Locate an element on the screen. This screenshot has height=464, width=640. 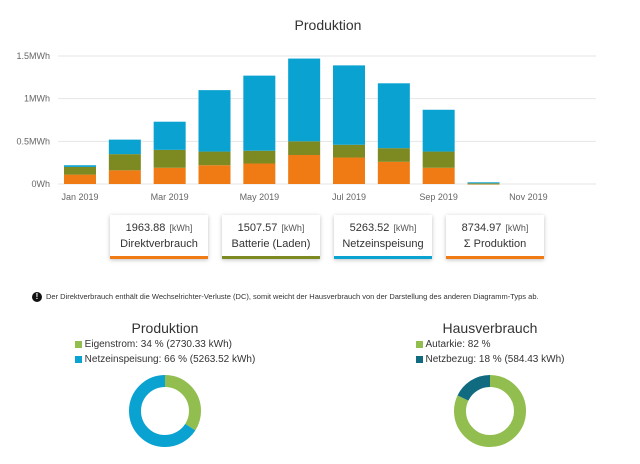
x-tick-label: Jan 2019 is located at coordinates (79, 197).